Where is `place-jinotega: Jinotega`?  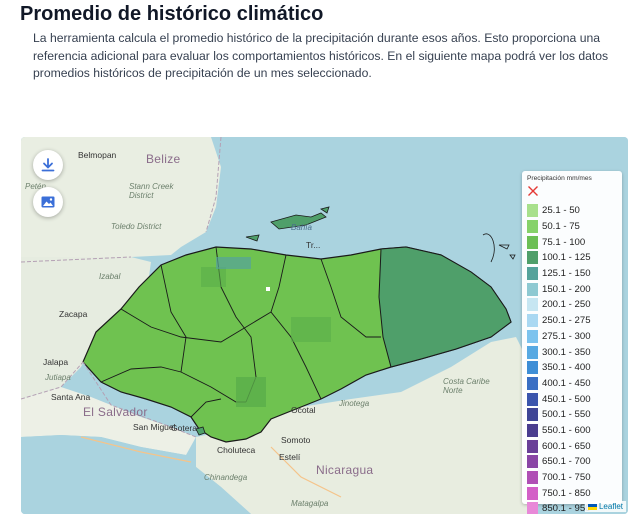 place-jinotega: Jinotega is located at coordinates (354, 403).